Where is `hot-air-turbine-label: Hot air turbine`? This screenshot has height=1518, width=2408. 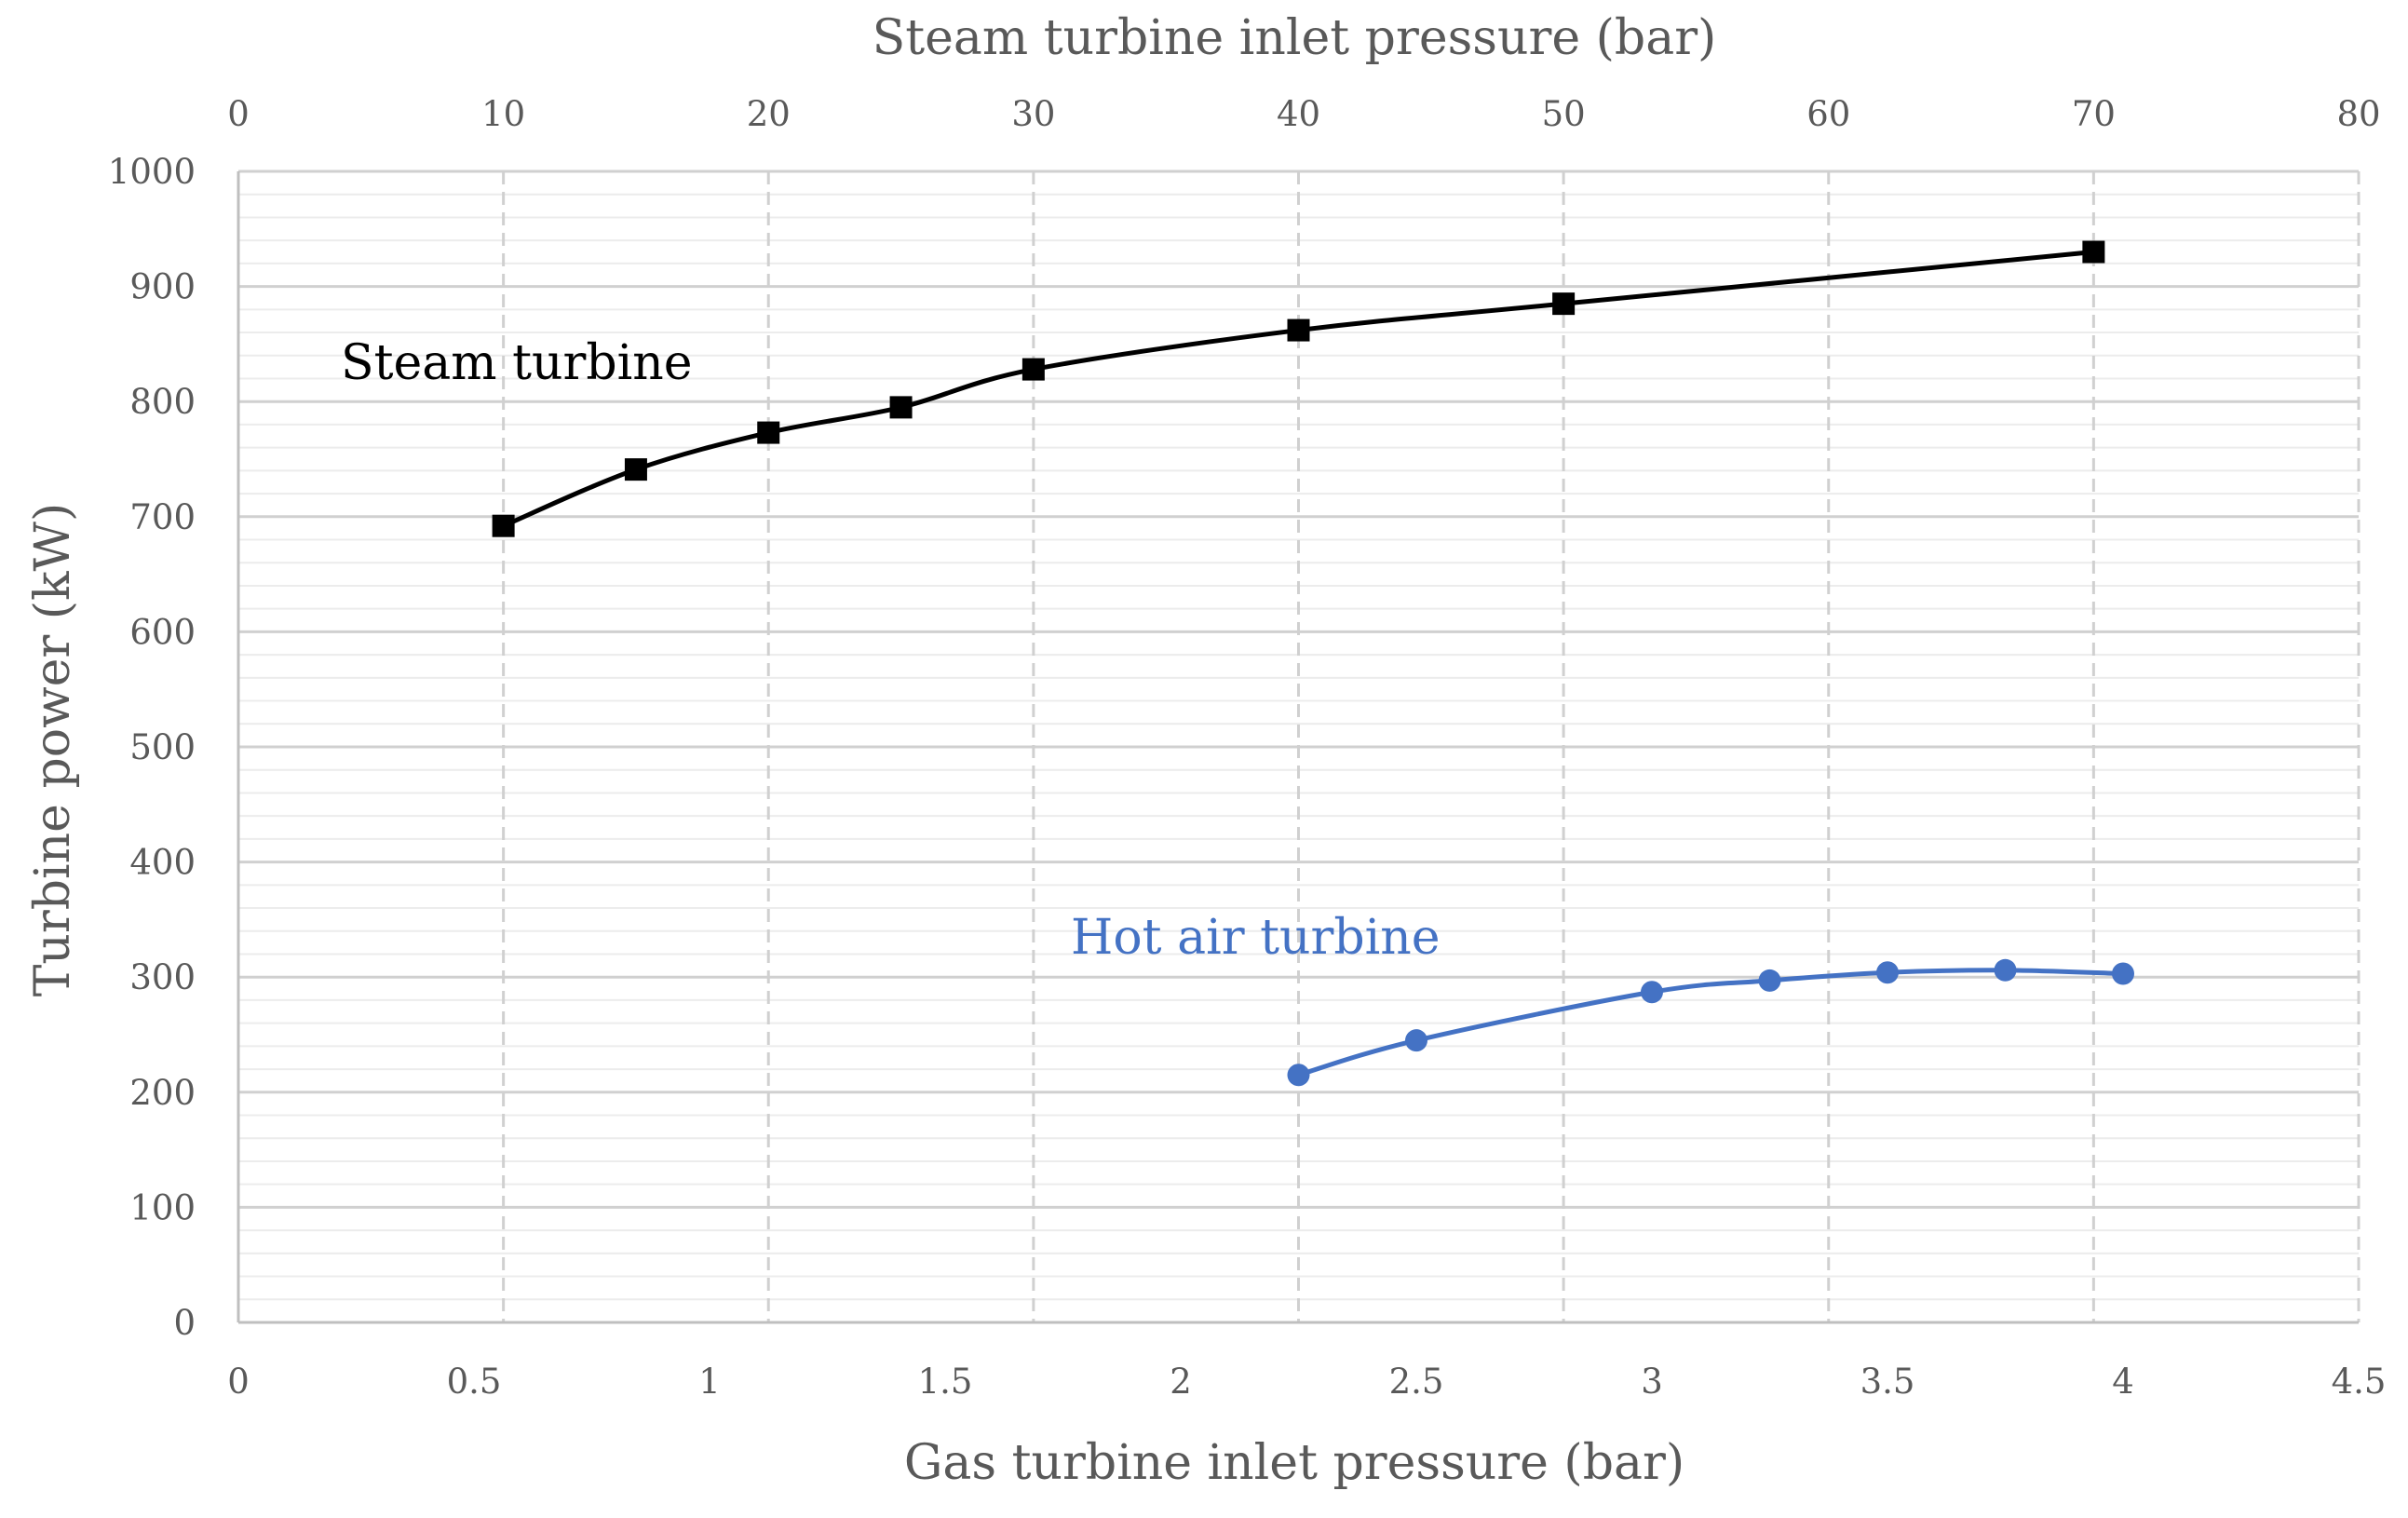 hot-air-turbine-label: Hot air turbine is located at coordinates (1256, 938).